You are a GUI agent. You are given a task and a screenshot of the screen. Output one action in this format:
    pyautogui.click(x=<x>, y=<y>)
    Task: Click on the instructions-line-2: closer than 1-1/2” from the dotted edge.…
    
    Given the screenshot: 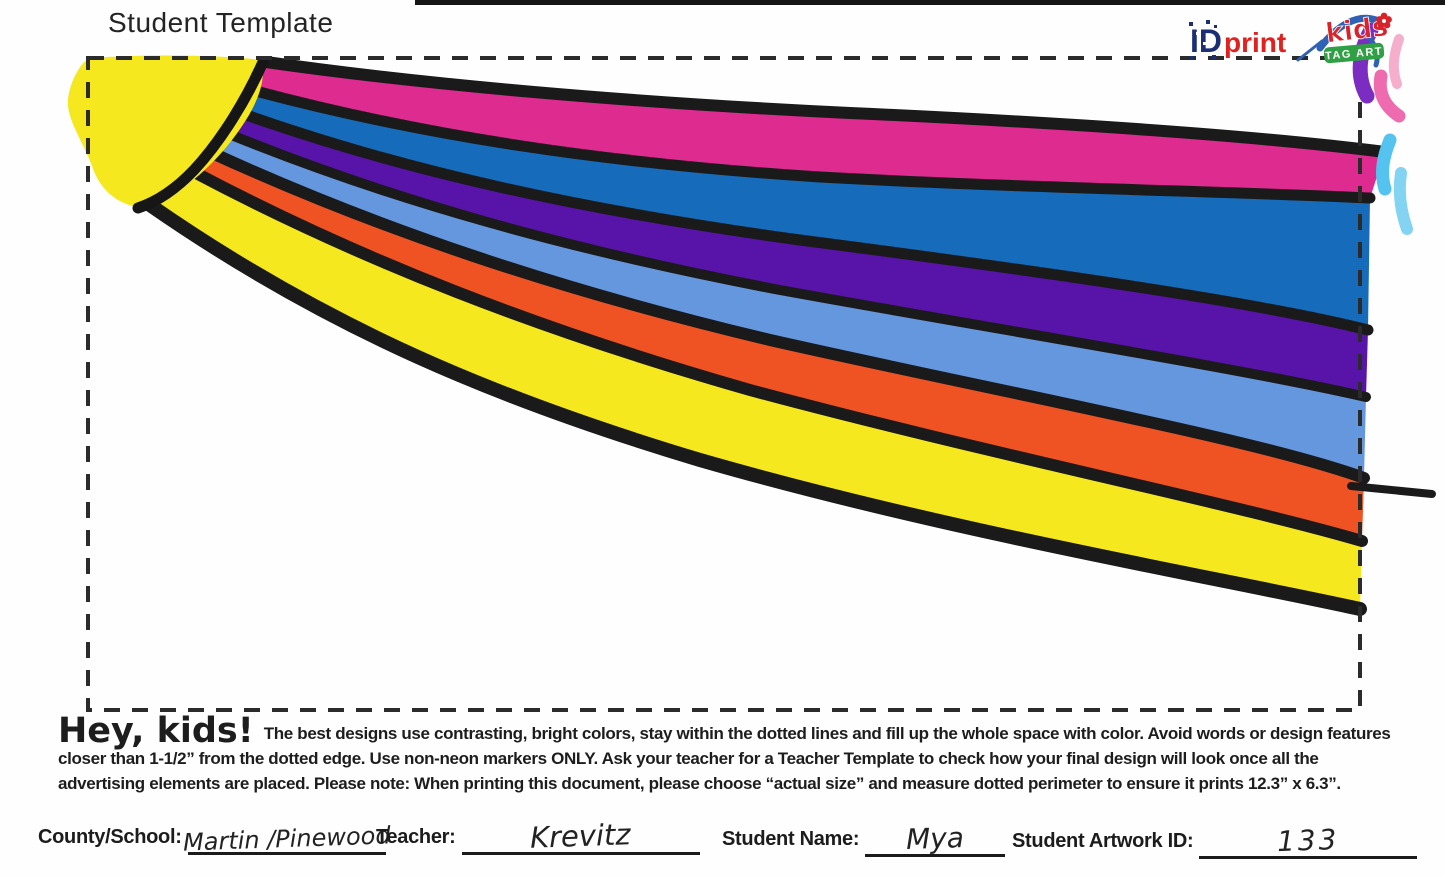 What is the action you would take?
    pyautogui.click(x=688, y=758)
    